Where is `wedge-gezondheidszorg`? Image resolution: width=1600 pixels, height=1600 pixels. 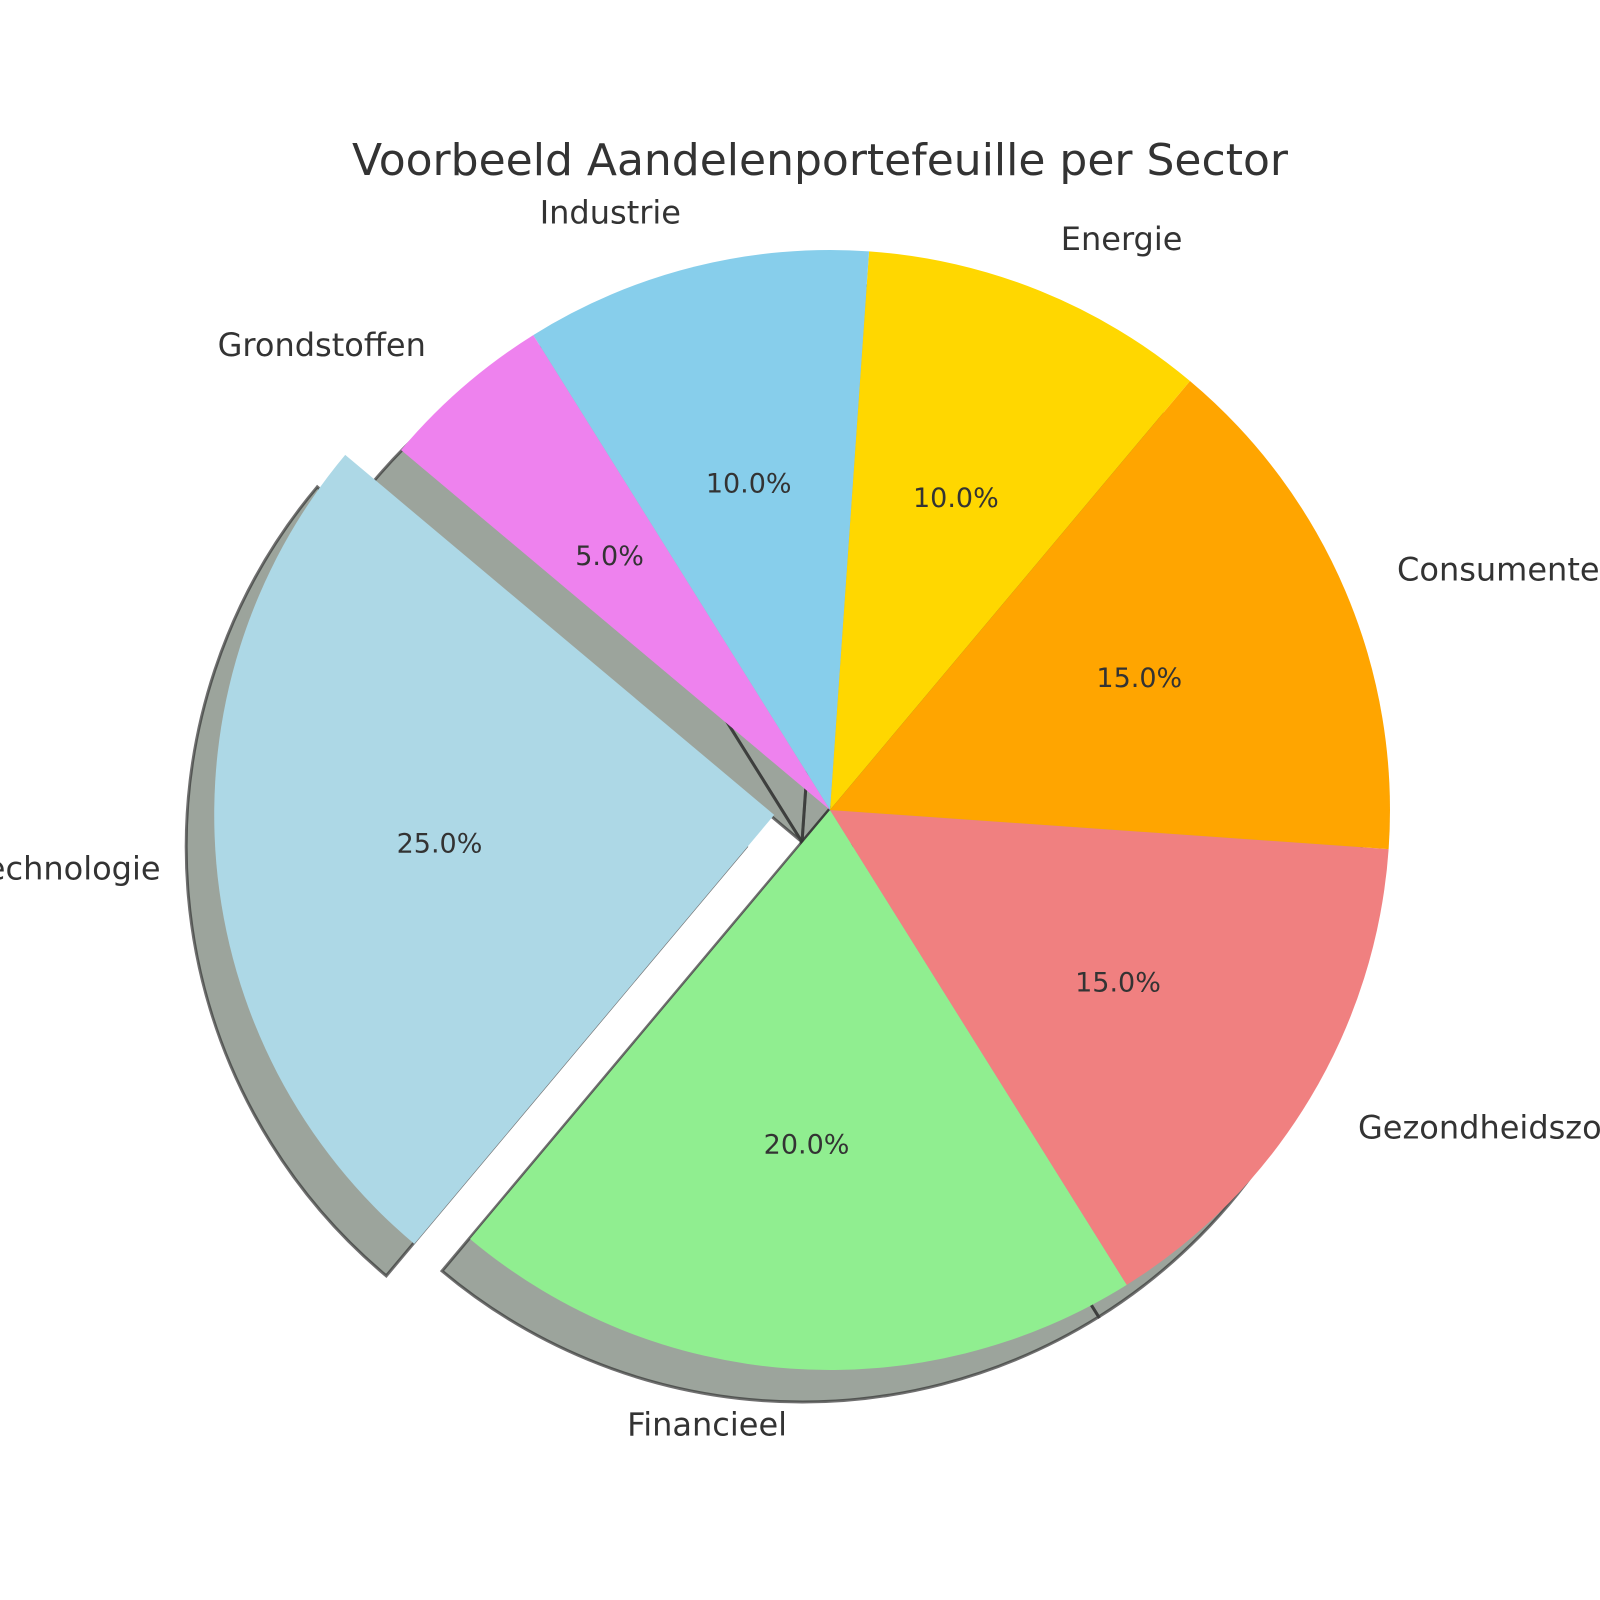 wedge-gezondheidszorg is located at coordinates (1109, 1047).